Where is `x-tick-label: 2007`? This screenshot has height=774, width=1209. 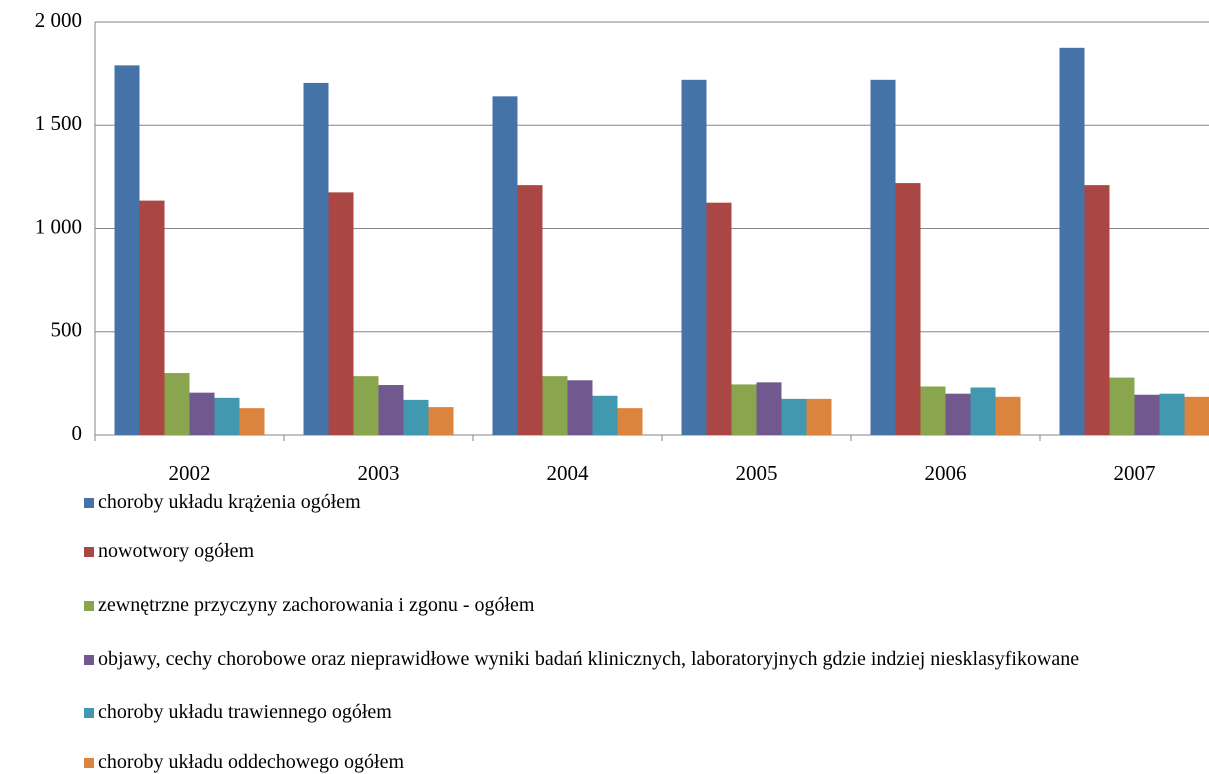 x-tick-label: 2007 is located at coordinates (1135, 473).